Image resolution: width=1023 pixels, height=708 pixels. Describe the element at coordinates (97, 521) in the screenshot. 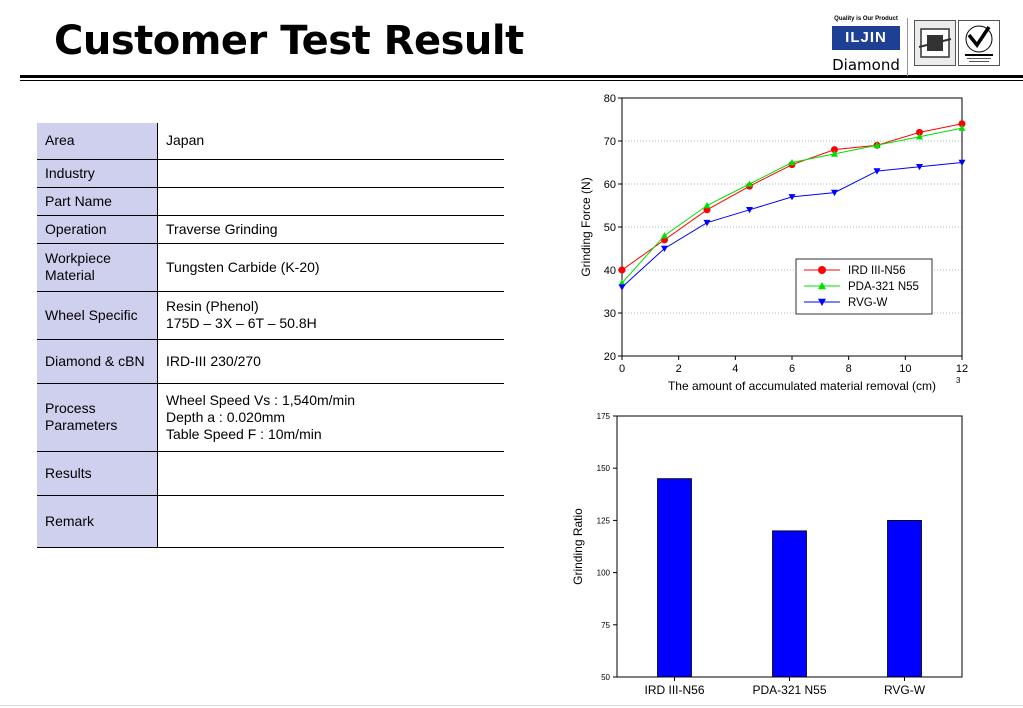

I see `spec-label: Remark` at that location.